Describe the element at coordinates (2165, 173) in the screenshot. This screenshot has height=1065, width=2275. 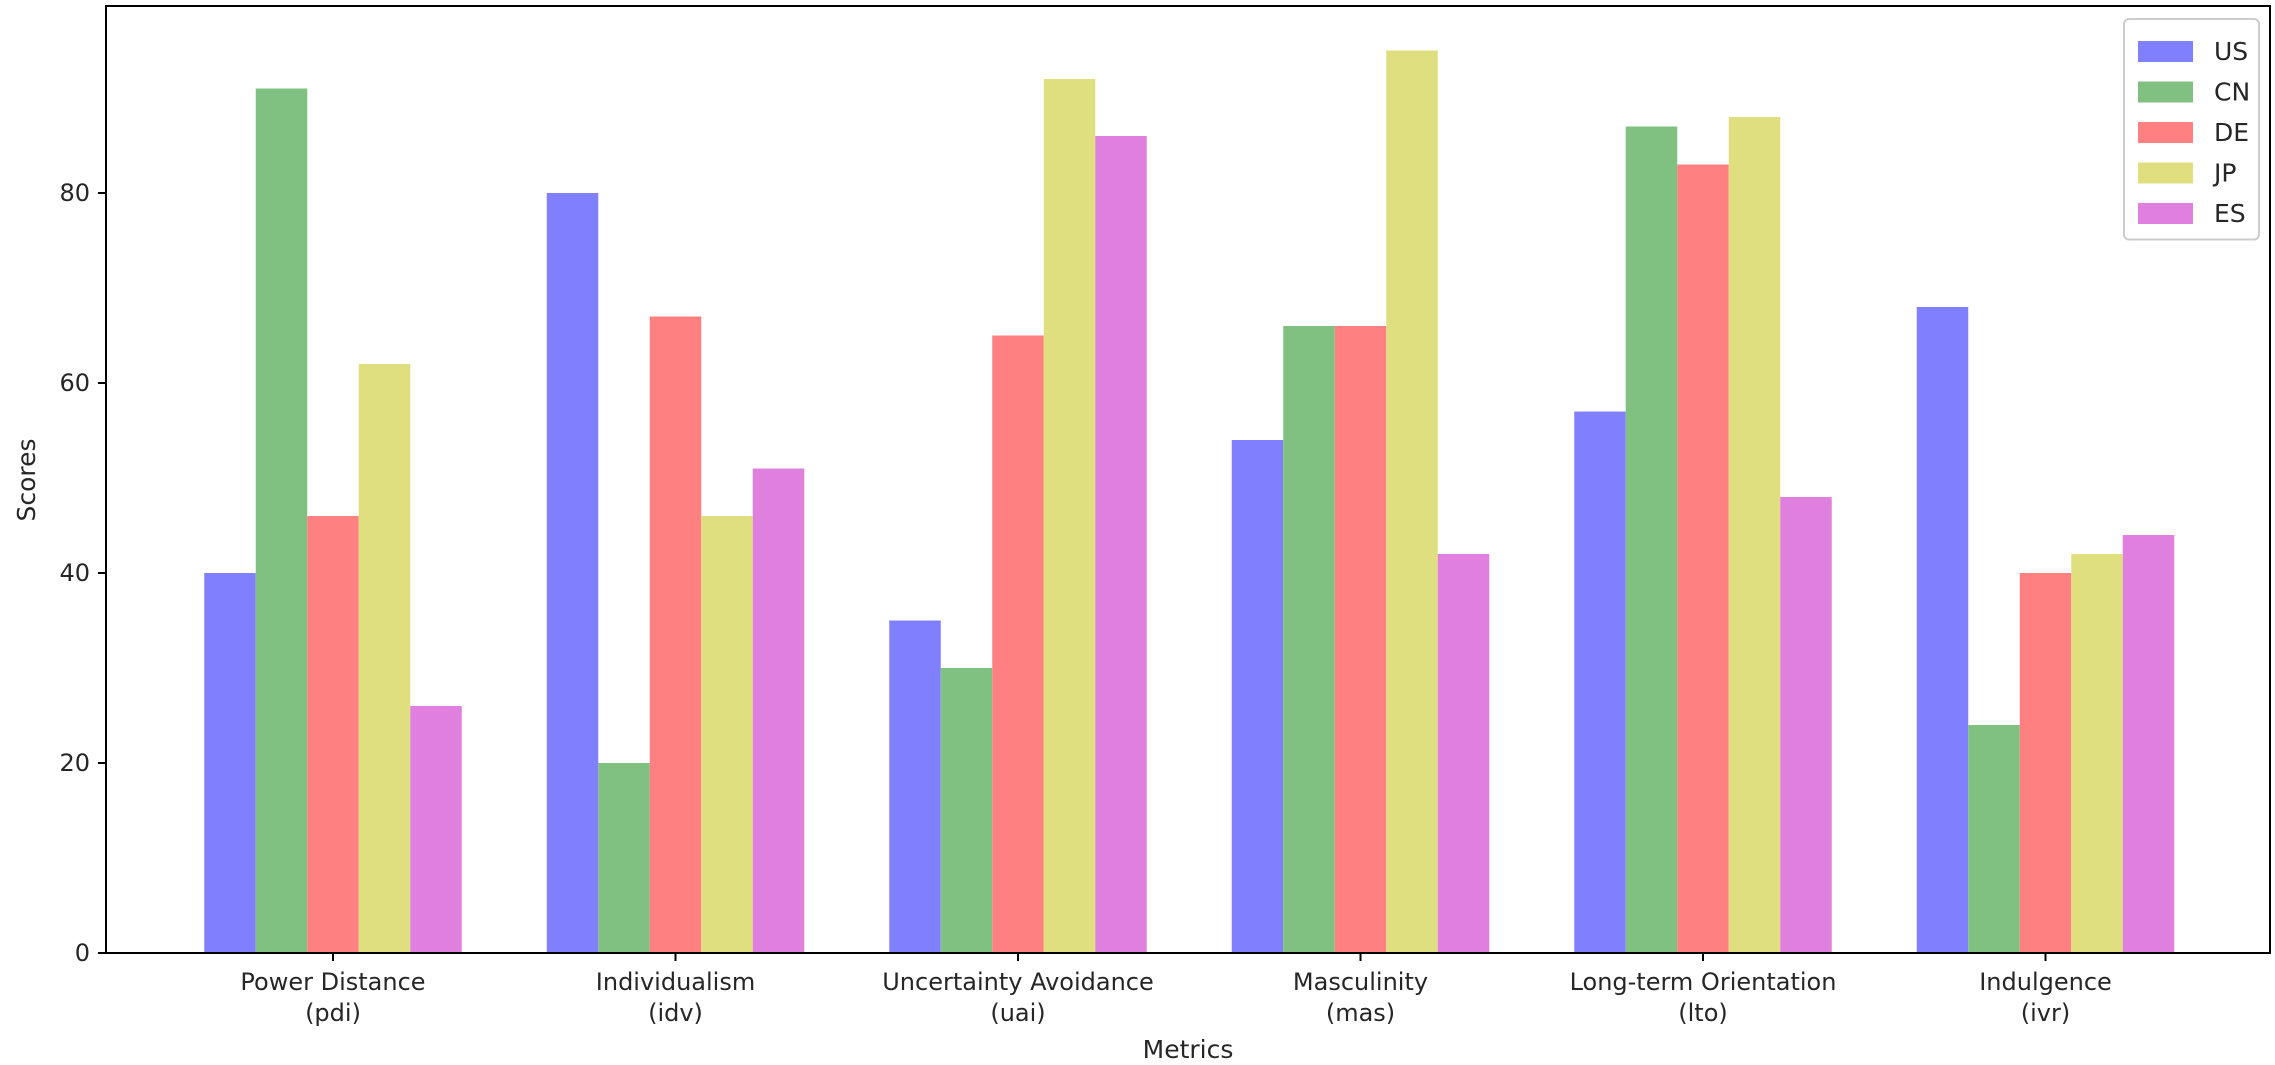
I see `legend-swatch-jp` at that location.